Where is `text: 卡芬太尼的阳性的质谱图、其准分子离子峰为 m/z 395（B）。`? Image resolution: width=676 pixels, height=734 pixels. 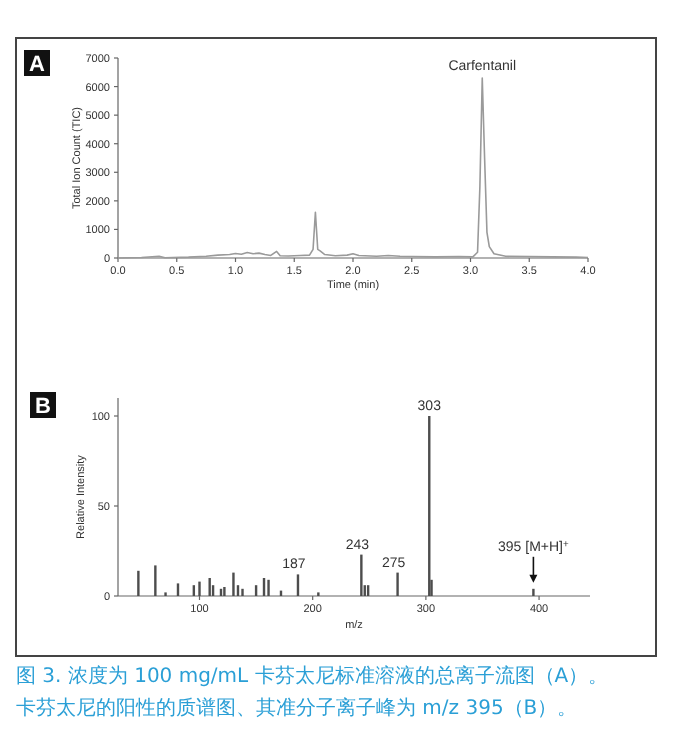
text: 卡芬太尼的阳性的质谱图、其准分子离子峰为 m/z 395（B）。 is located at coordinates (297, 709).